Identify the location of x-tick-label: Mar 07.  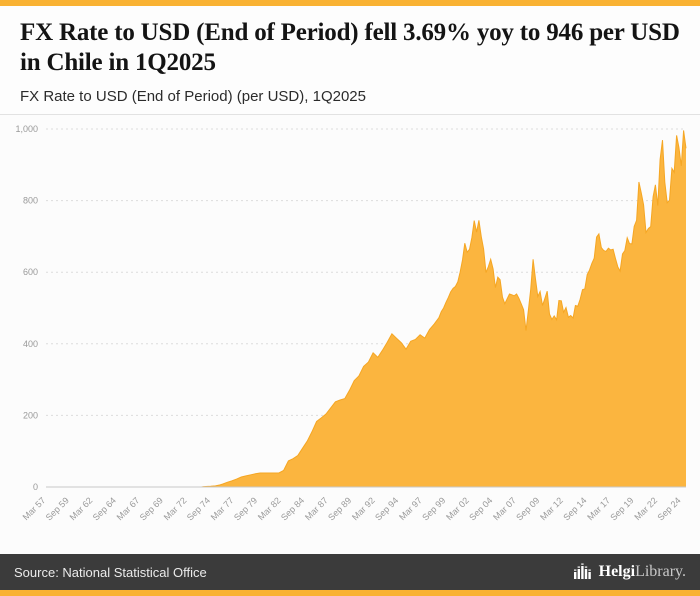
(504, 508).